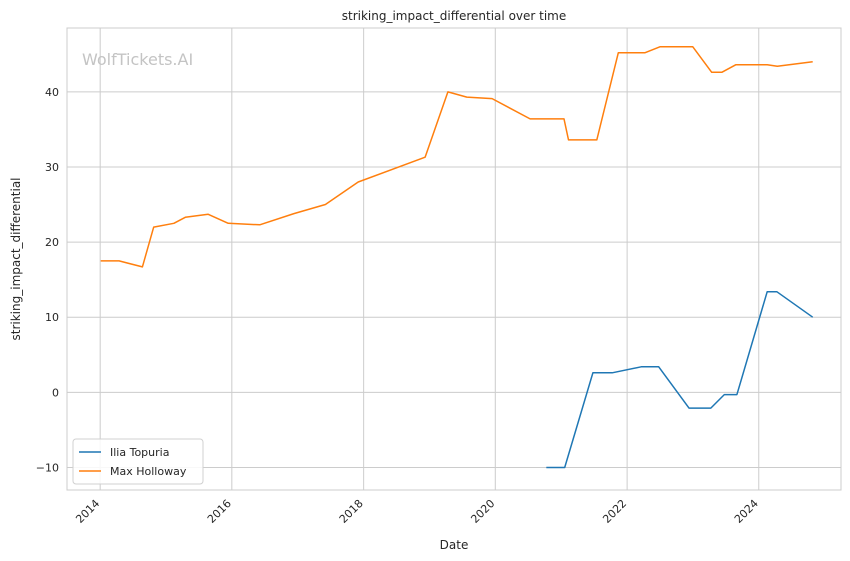  I want to click on y-tick-label: 20, so click(52, 242).